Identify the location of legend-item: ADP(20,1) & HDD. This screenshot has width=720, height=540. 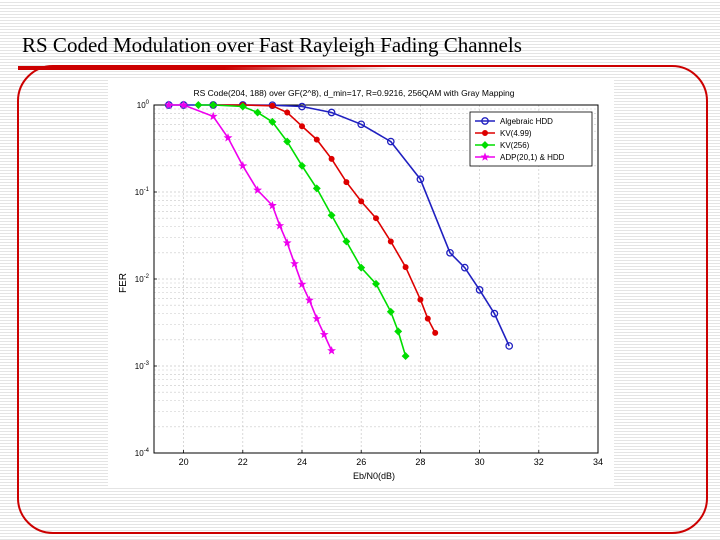
(520, 157).